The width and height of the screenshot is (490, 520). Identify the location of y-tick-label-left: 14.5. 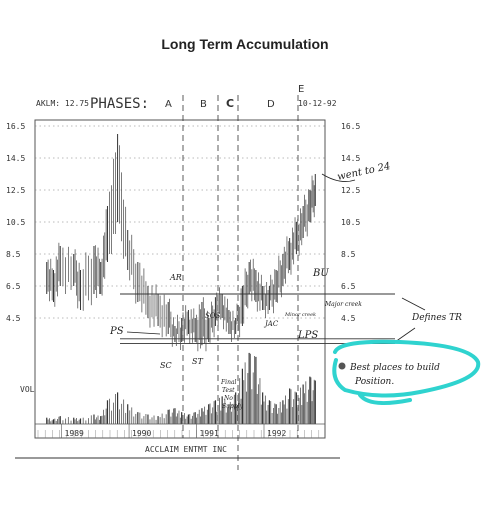
(15, 158).